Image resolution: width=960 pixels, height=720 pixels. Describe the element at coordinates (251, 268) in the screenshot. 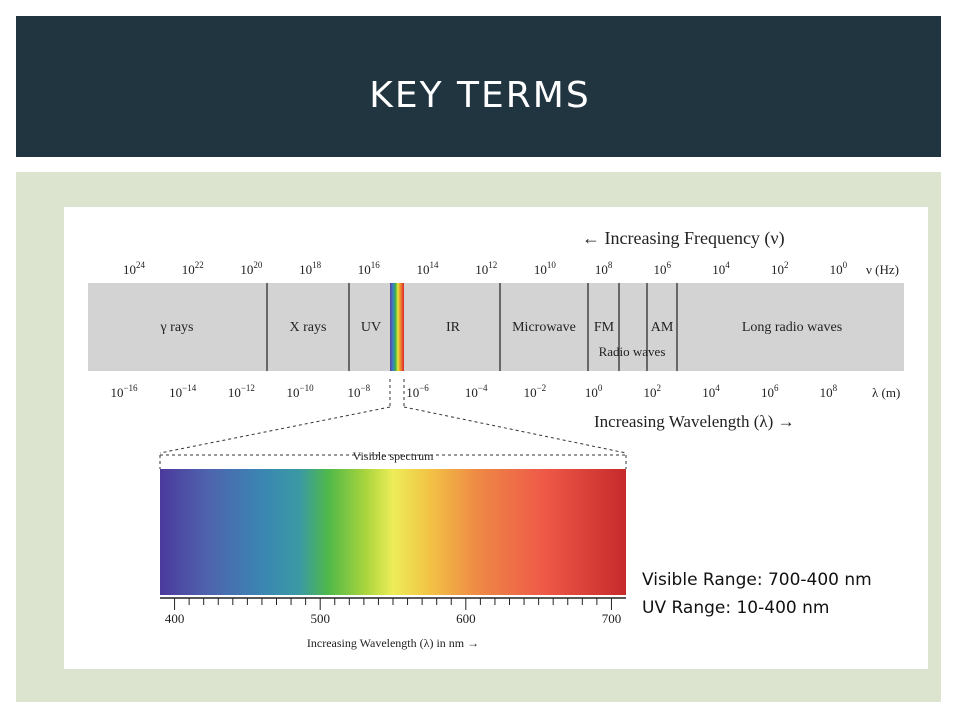

I see `frequency-tick-label: 10²⁰` at that location.